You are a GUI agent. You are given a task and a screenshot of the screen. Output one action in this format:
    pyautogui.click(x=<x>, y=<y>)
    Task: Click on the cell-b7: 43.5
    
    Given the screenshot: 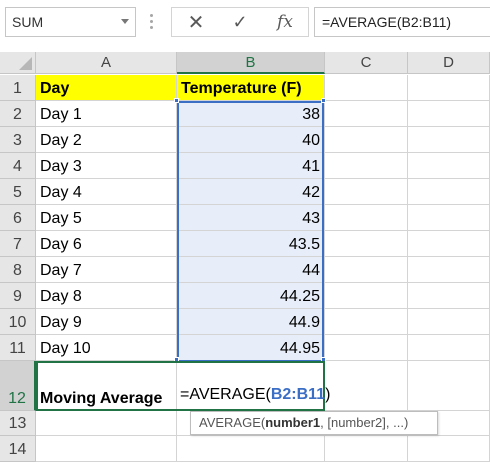 What is the action you would take?
    pyautogui.click(x=251, y=244)
    